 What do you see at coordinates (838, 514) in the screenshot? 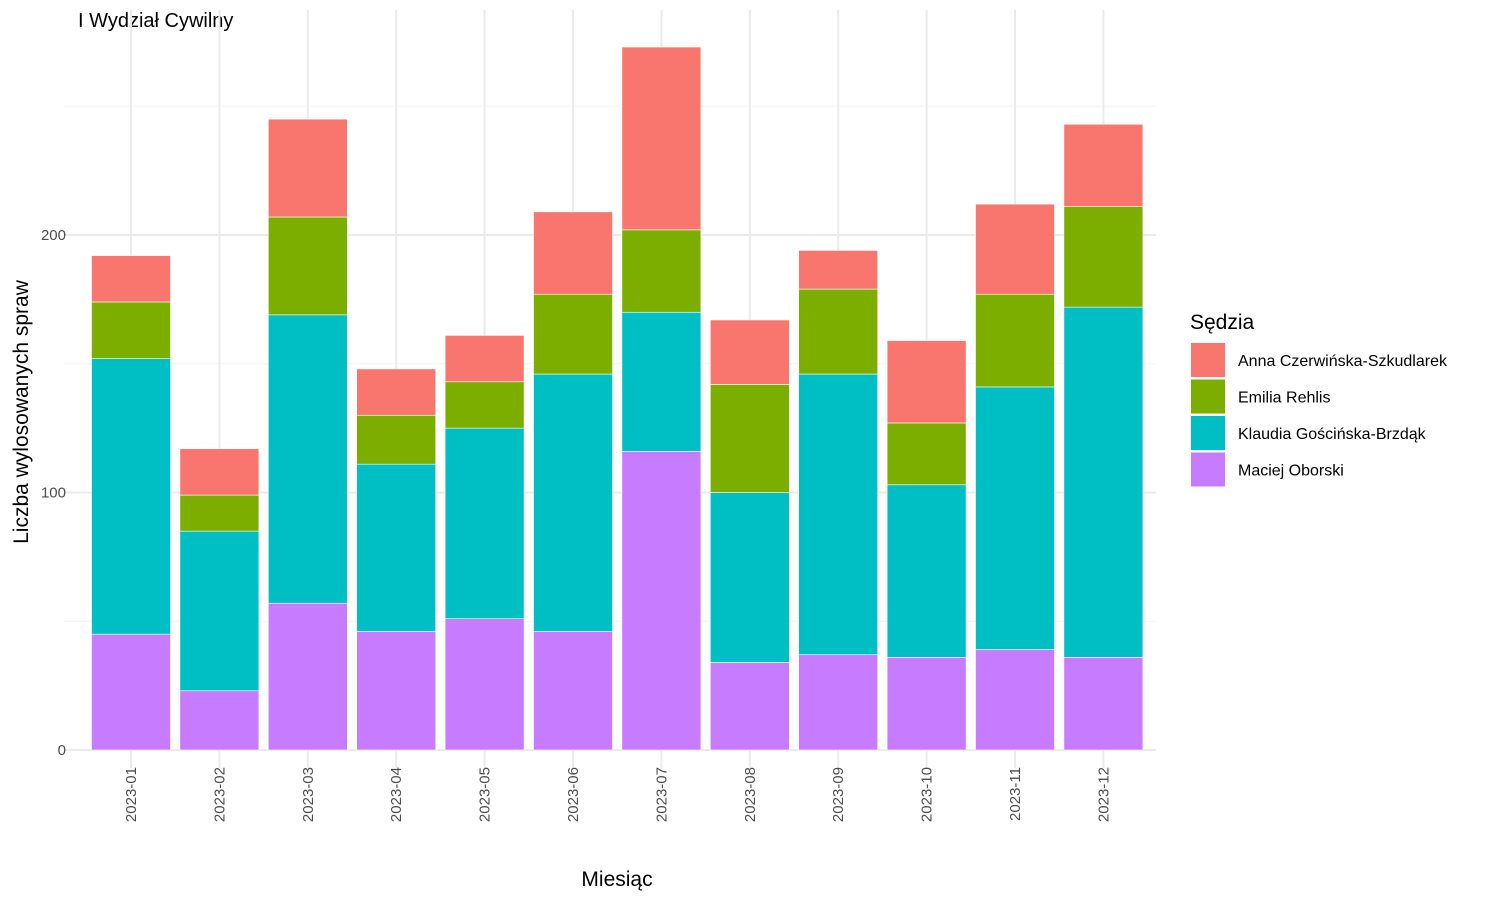
I see `bar-segment: 2023-09 — Klaudia Gościńska-Brzdąk: 109` at bounding box center [838, 514].